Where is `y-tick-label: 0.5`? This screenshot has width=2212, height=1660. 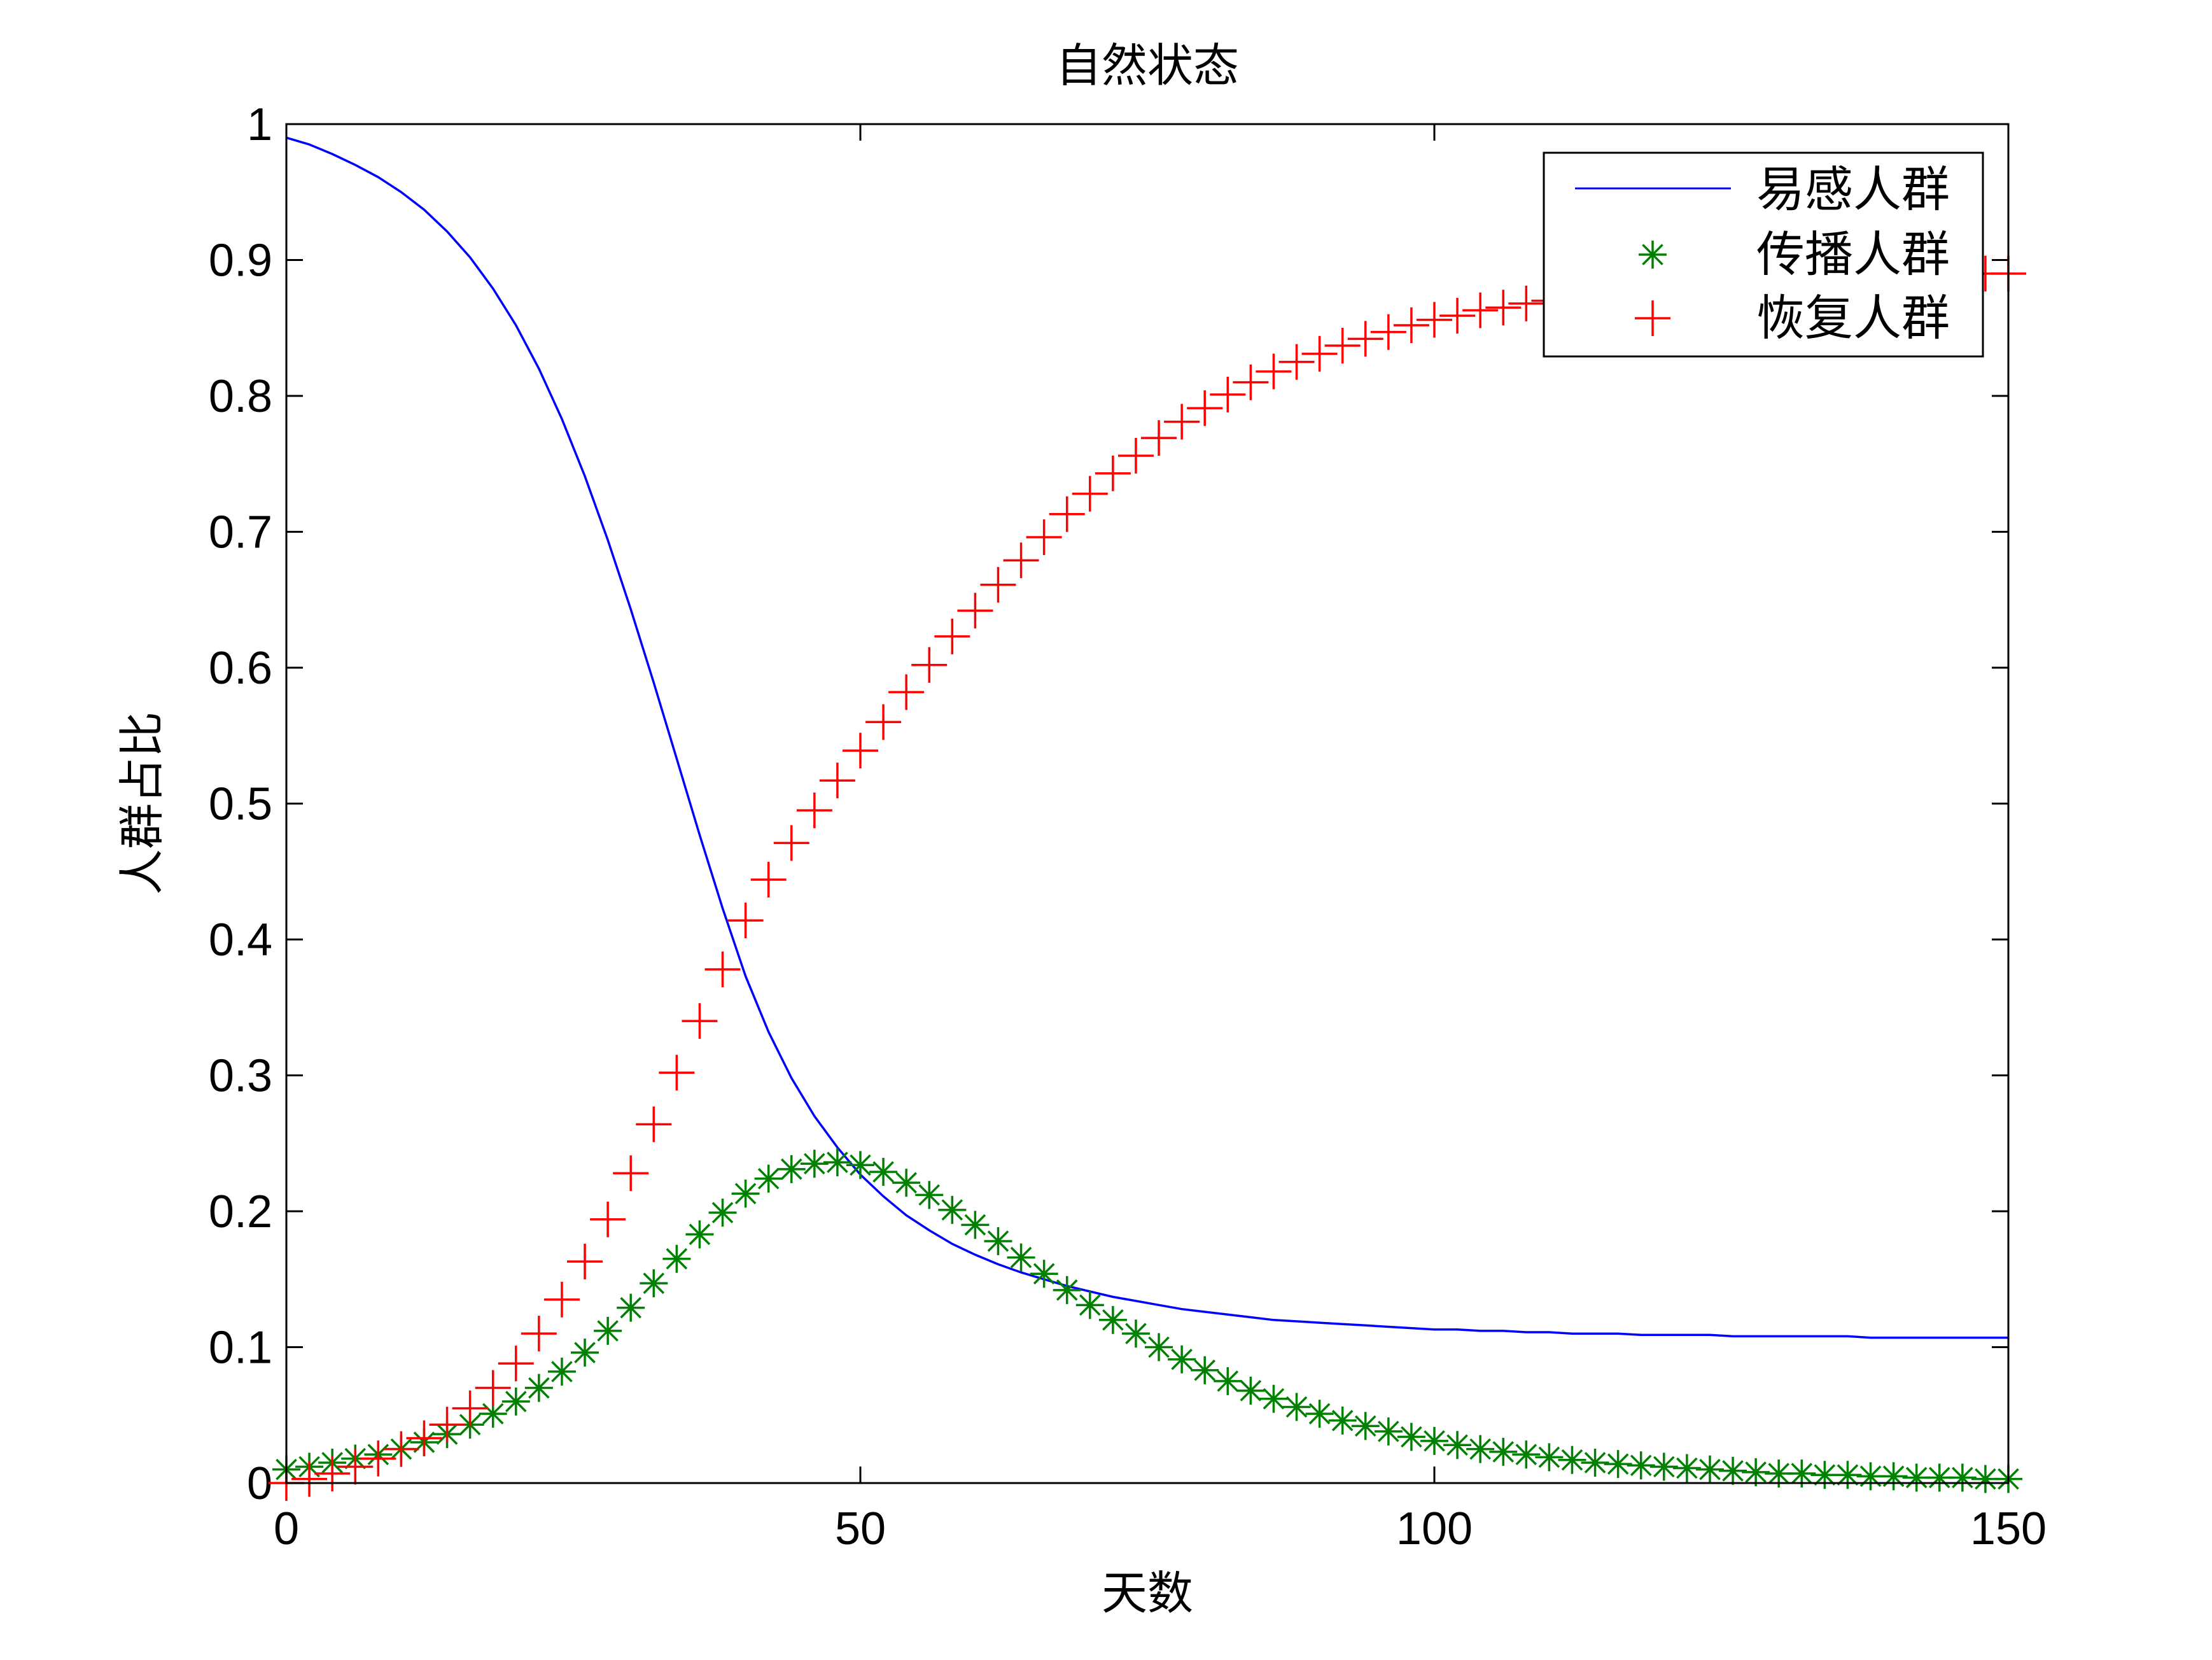
y-tick-label: 0.5 is located at coordinates (240, 804).